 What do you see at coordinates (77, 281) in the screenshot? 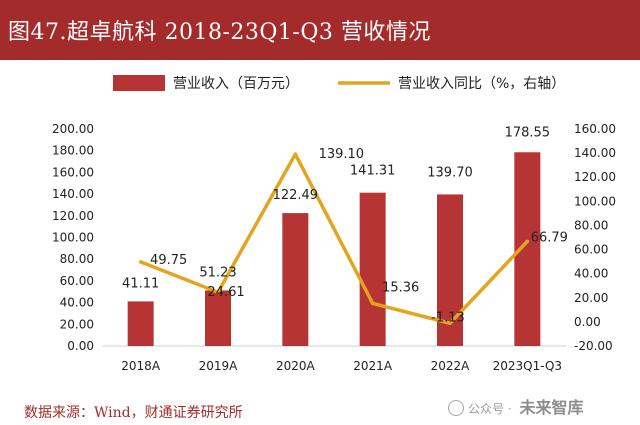
I see `y-left-tick-label: 60.00` at bounding box center [77, 281].